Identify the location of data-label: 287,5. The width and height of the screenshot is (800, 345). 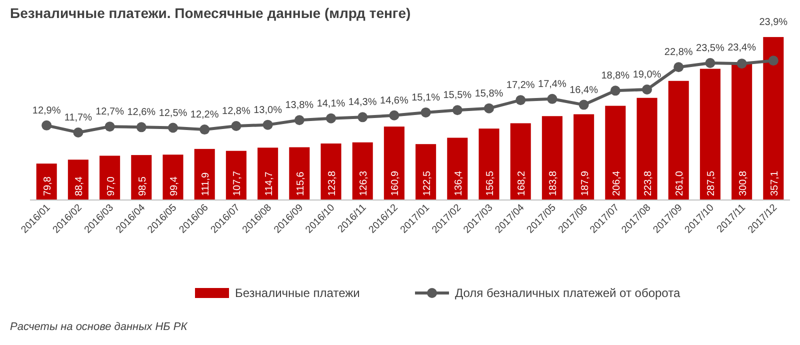
(712, 183).